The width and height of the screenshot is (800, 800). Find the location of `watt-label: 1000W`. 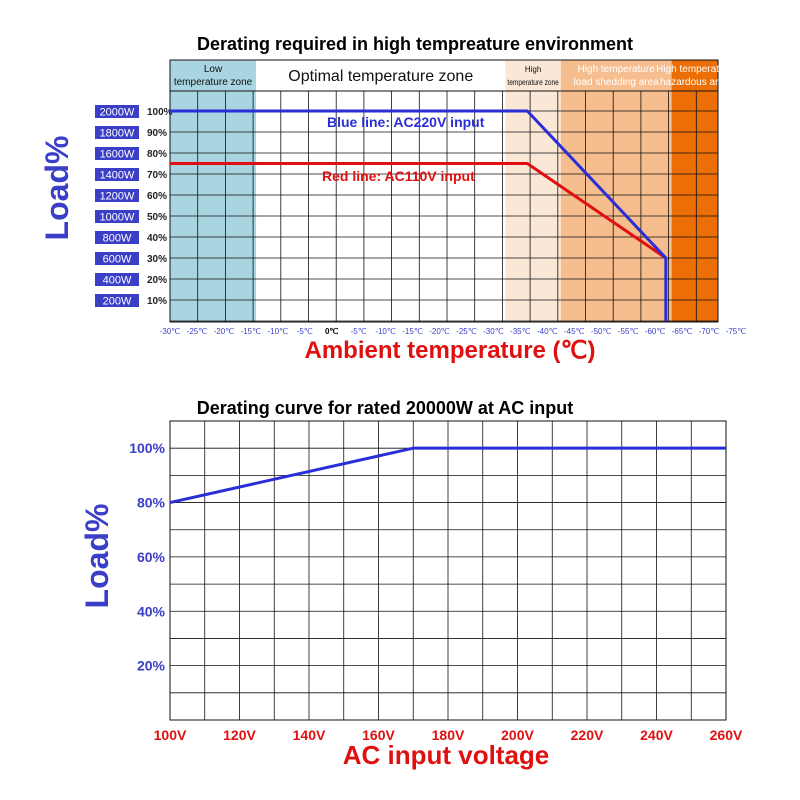

watt-label: 1000W is located at coordinates (117, 218).